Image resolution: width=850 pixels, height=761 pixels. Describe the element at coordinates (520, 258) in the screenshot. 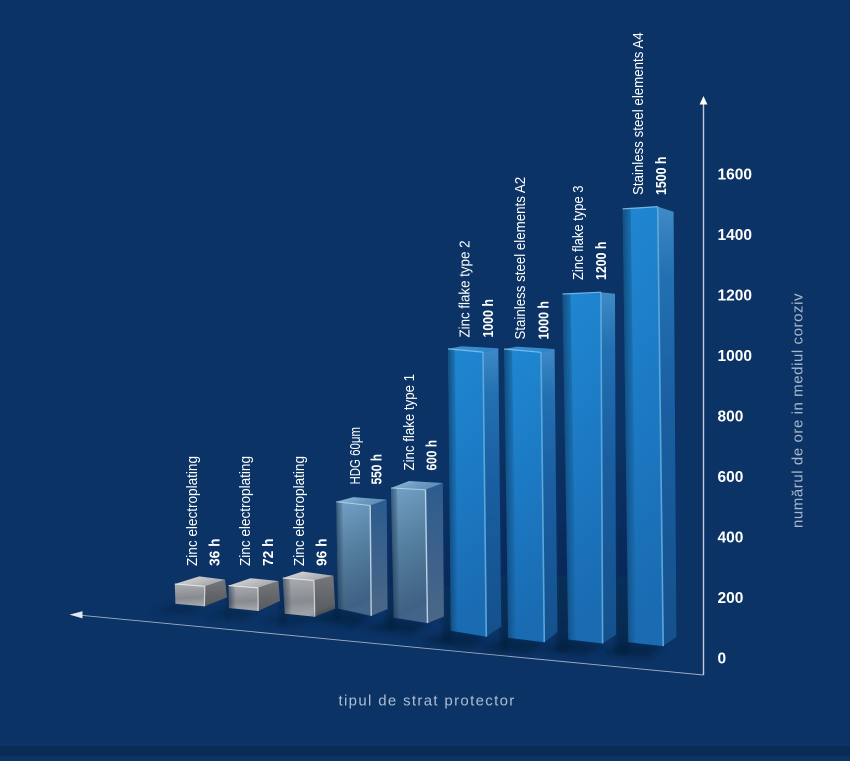

I see `svg-text: Stainless steel elements A2` at that location.